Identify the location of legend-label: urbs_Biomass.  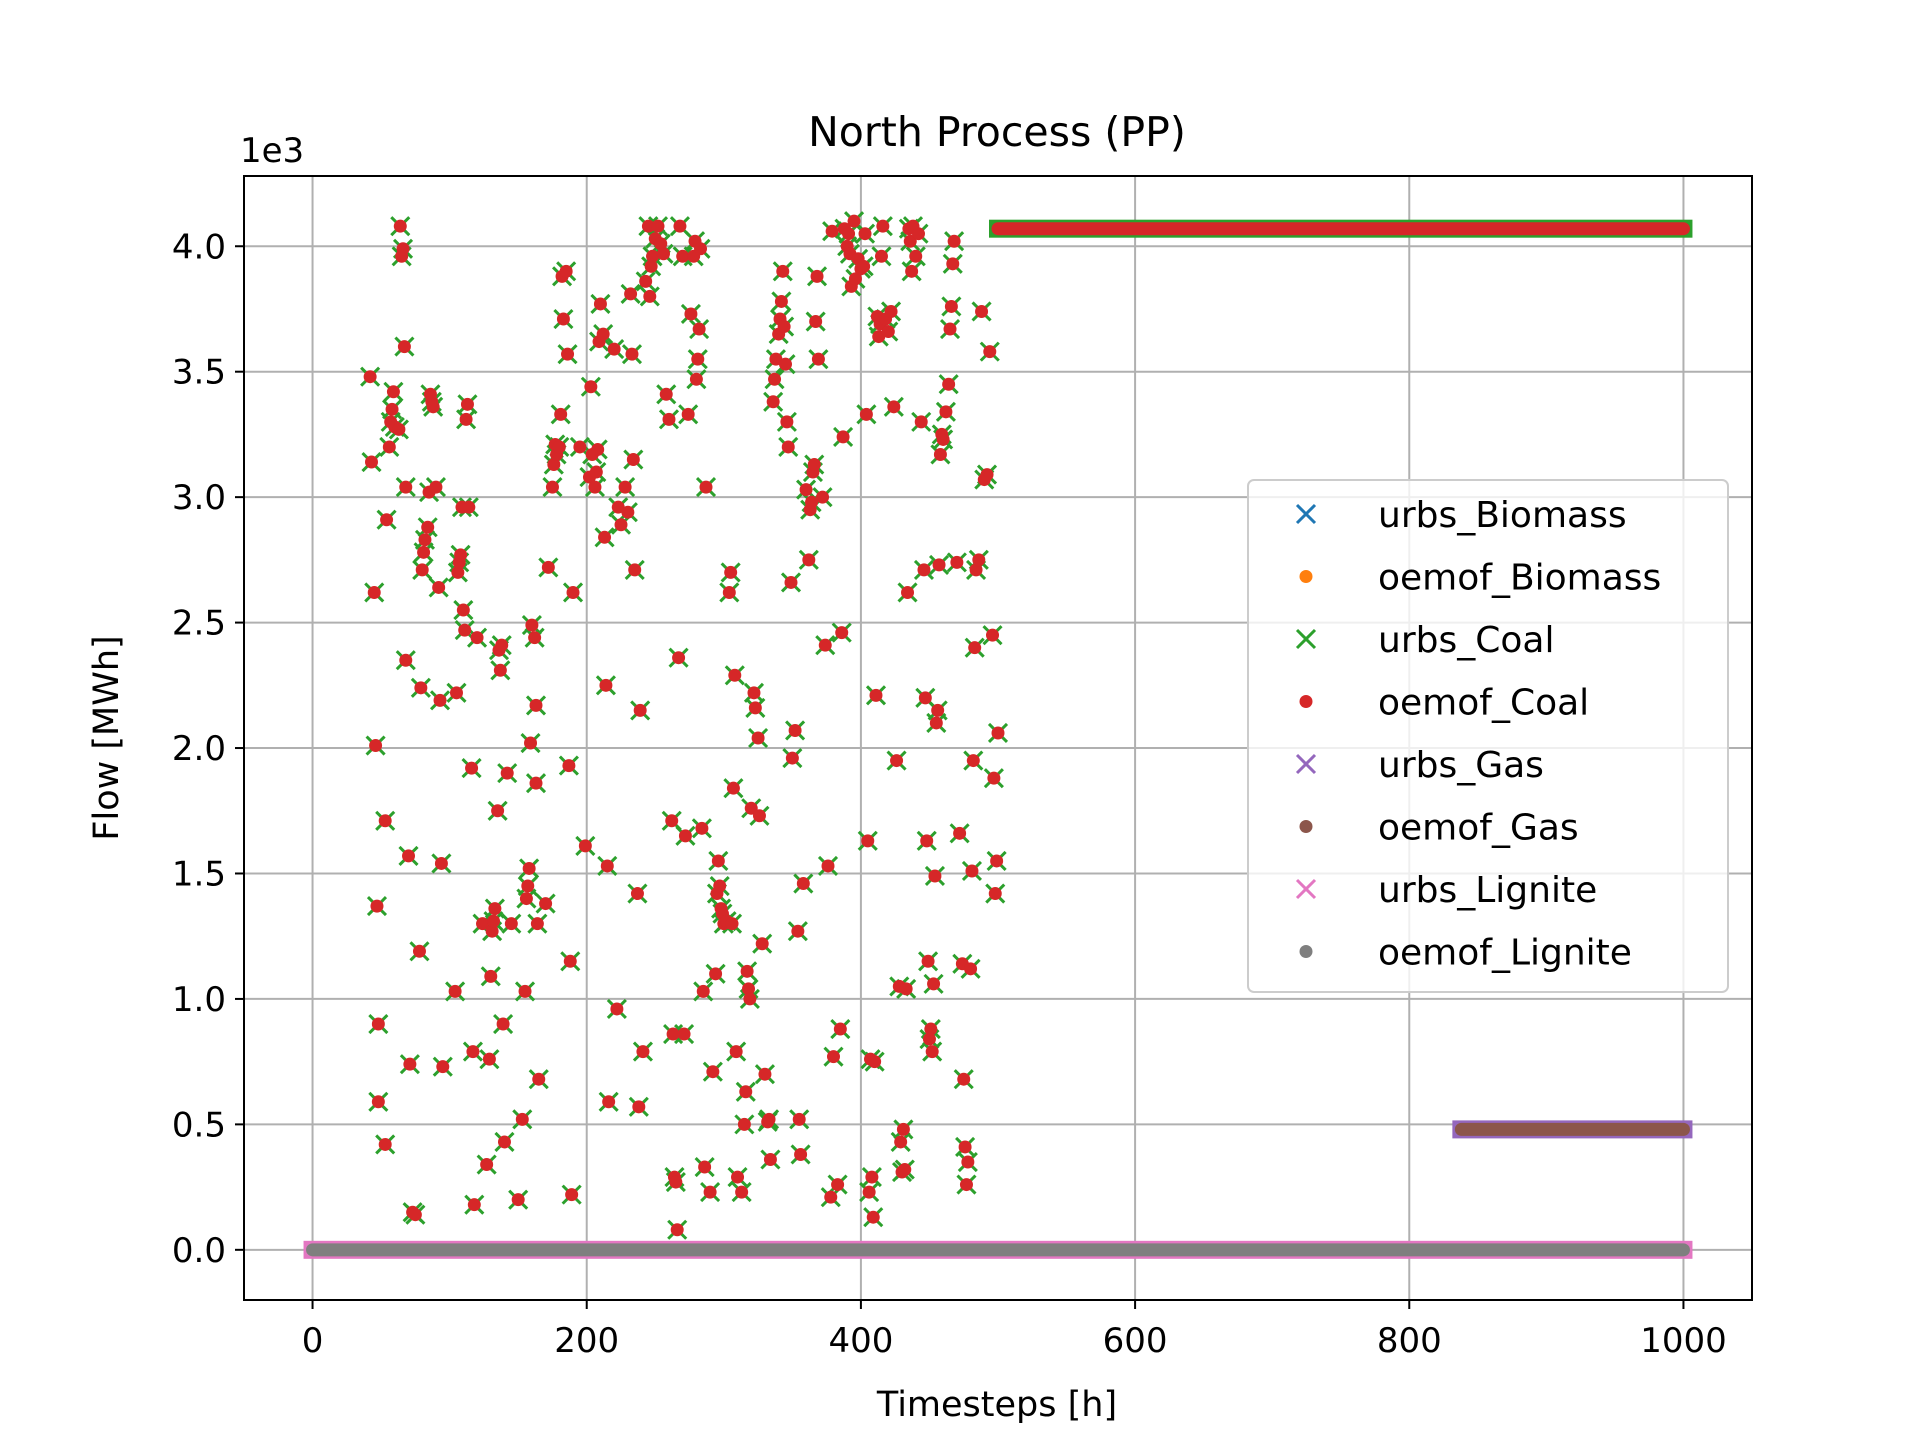
(1502, 515).